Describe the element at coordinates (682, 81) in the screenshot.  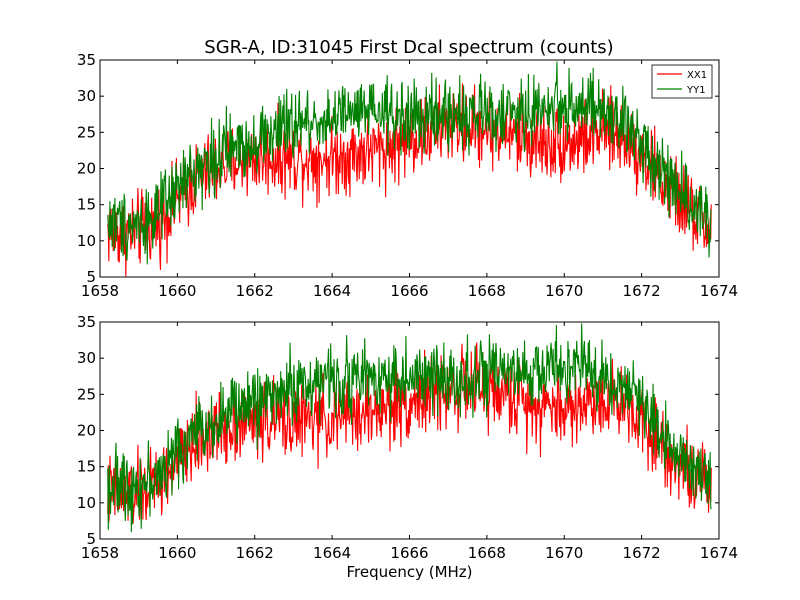
I see `legend-box` at that location.